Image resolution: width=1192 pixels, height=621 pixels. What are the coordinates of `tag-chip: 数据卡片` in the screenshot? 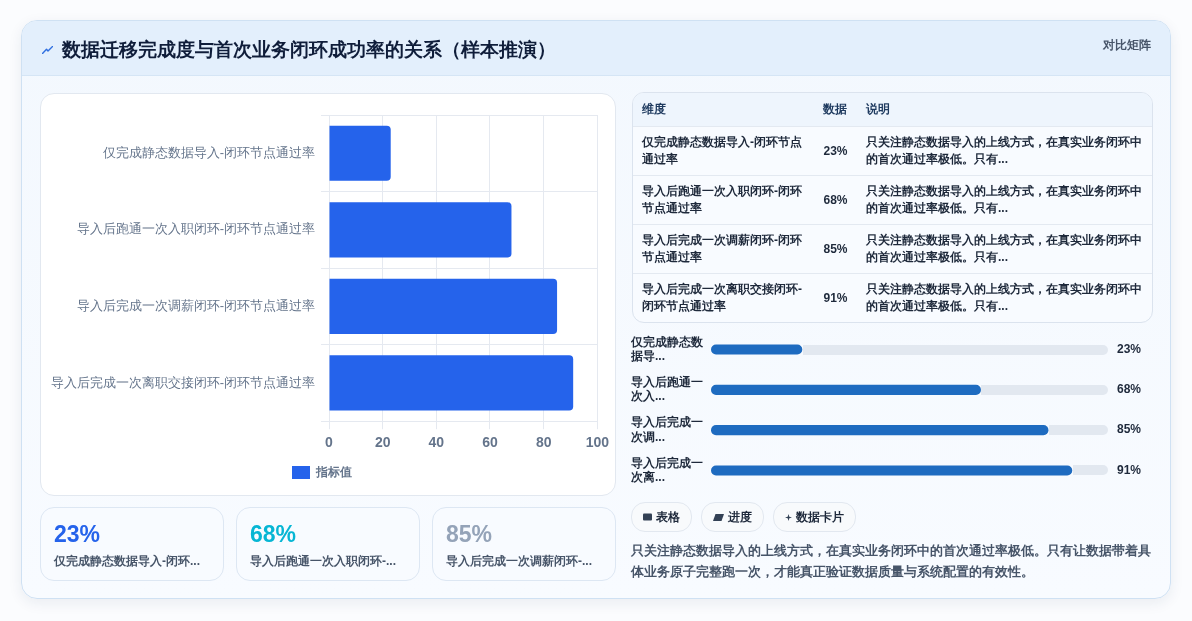 It's located at (814, 517).